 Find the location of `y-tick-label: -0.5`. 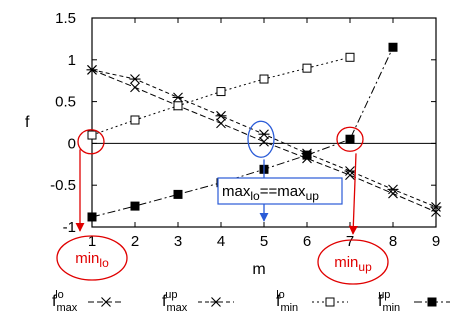

y-tick-label: -0.5 is located at coordinates (63, 185).